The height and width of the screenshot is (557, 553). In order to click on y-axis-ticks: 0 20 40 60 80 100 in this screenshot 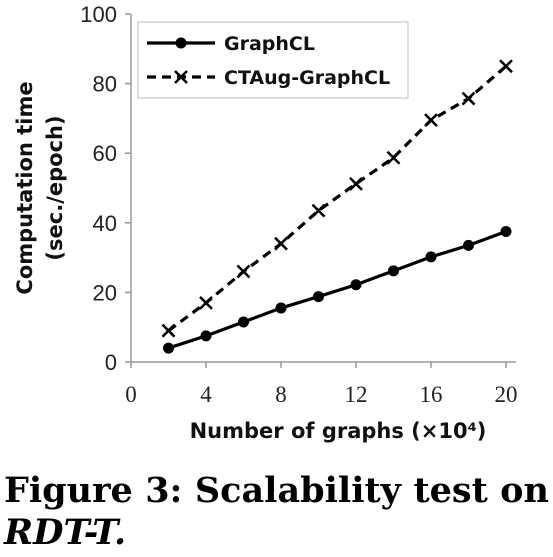, I will do `click(105, 188)`.